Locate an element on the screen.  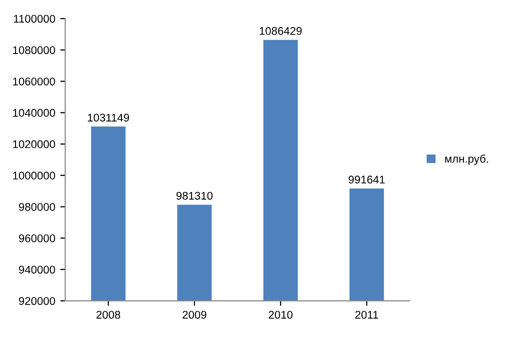
y-tick-label: 1040000 is located at coordinates (34, 112).